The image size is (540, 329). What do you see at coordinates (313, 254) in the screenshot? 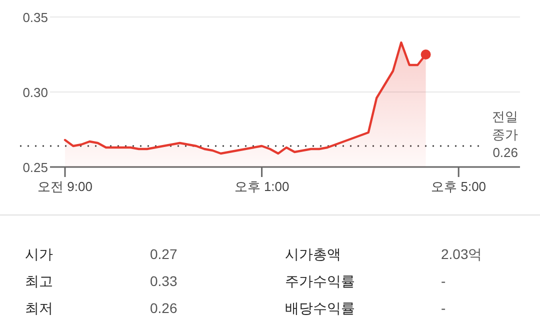
I see `text: 시가총액` at bounding box center [313, 254].